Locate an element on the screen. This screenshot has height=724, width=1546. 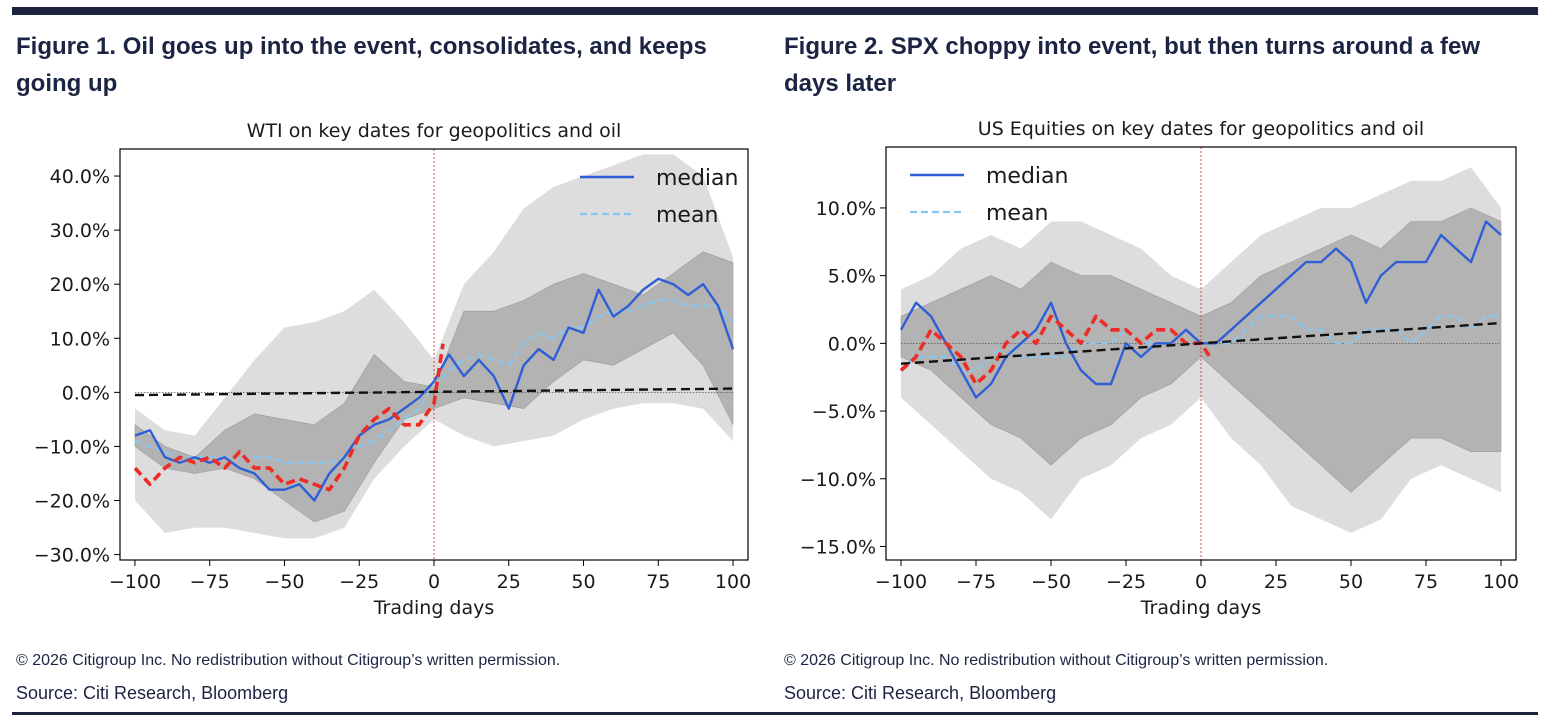
chart-2-xtick-label: 50 is located at coordinates (1351, 582).